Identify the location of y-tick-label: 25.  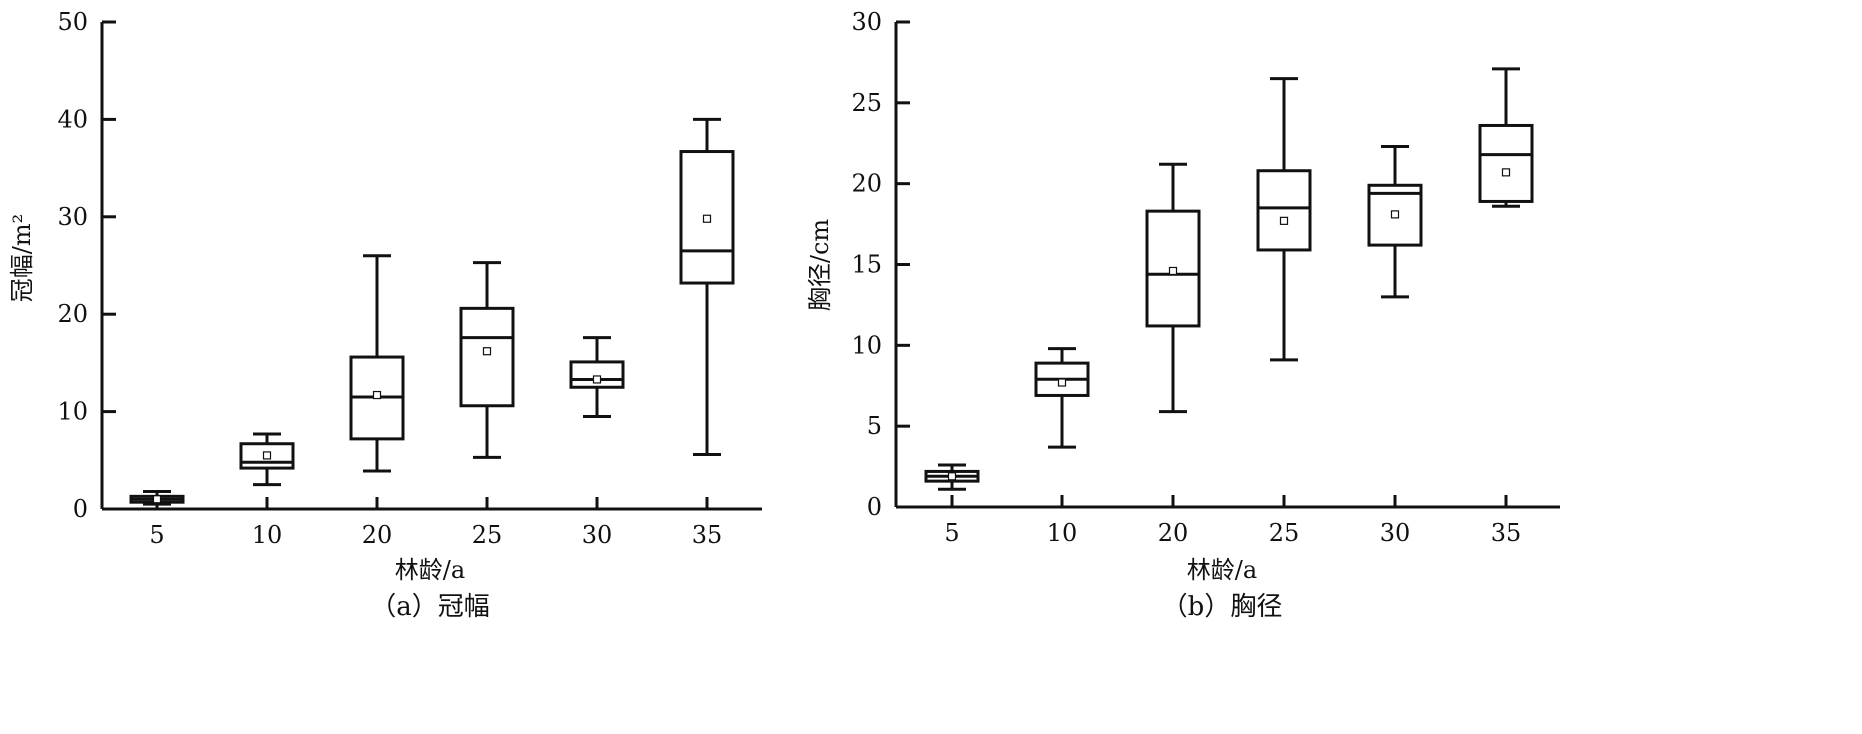
(866, 103).